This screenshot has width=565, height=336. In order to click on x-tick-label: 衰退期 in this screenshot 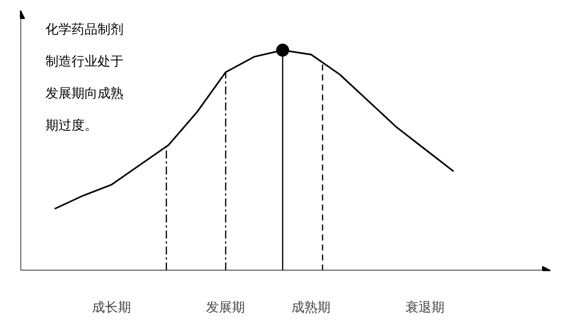, I will do `click(425, 308)`.